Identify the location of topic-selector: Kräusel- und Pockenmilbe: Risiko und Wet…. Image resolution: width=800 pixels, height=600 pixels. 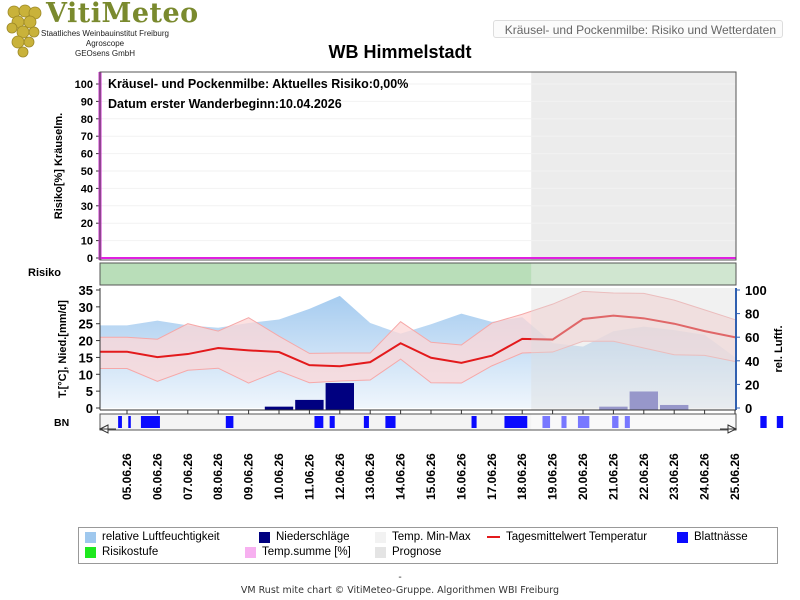
(638, 29).